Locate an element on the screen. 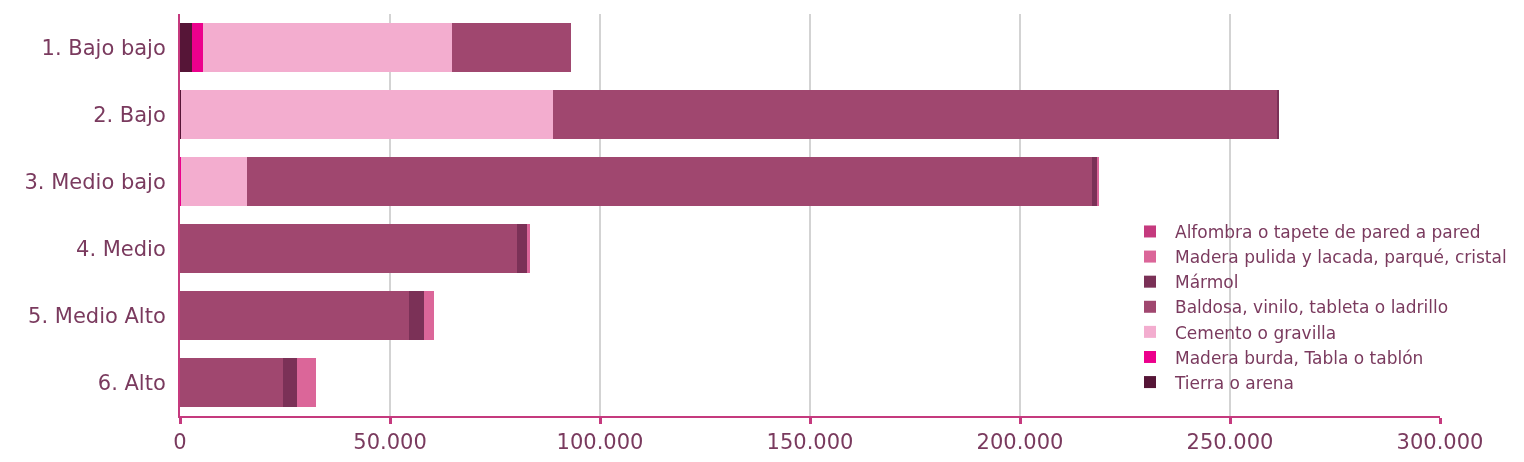 The width and height of the screenshot is (1524, 462). y-tick-label: 5. Medio Alto is located at coordinates (97, 315).